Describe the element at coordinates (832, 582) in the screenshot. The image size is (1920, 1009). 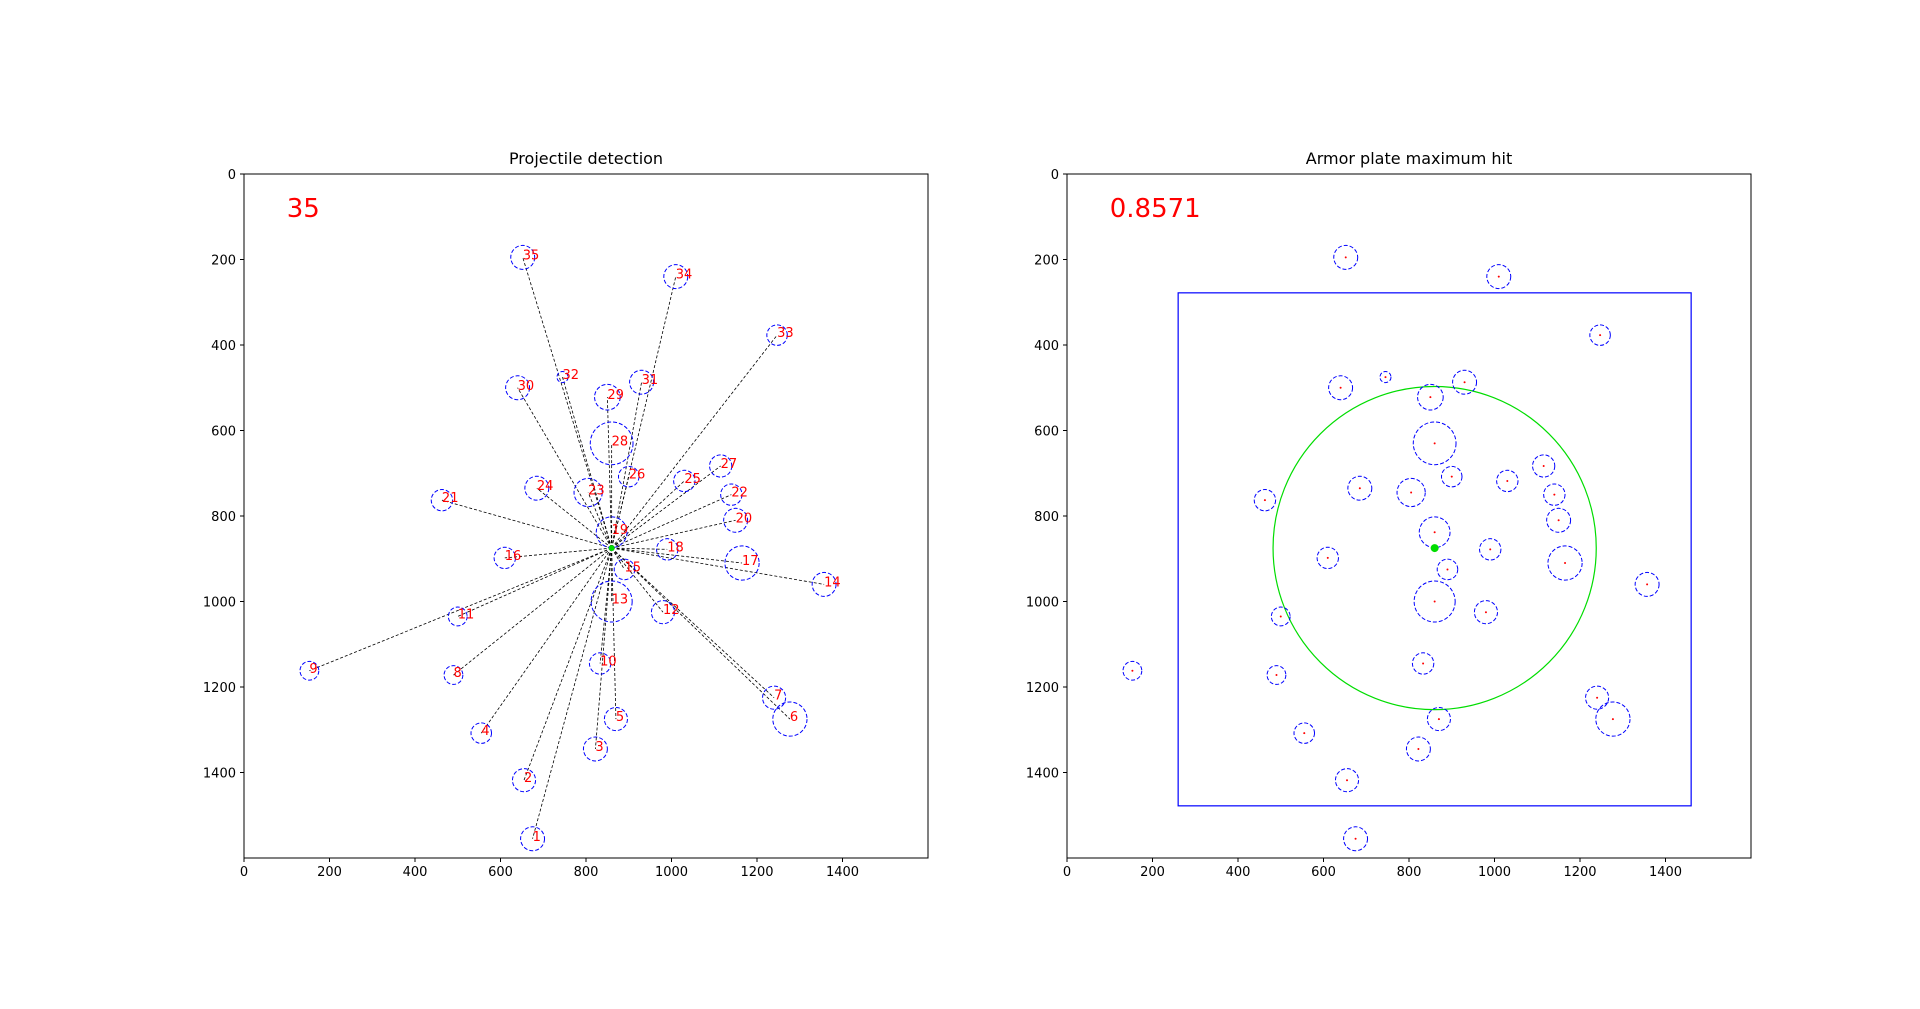
I see `projectile-label: 14` at that location.